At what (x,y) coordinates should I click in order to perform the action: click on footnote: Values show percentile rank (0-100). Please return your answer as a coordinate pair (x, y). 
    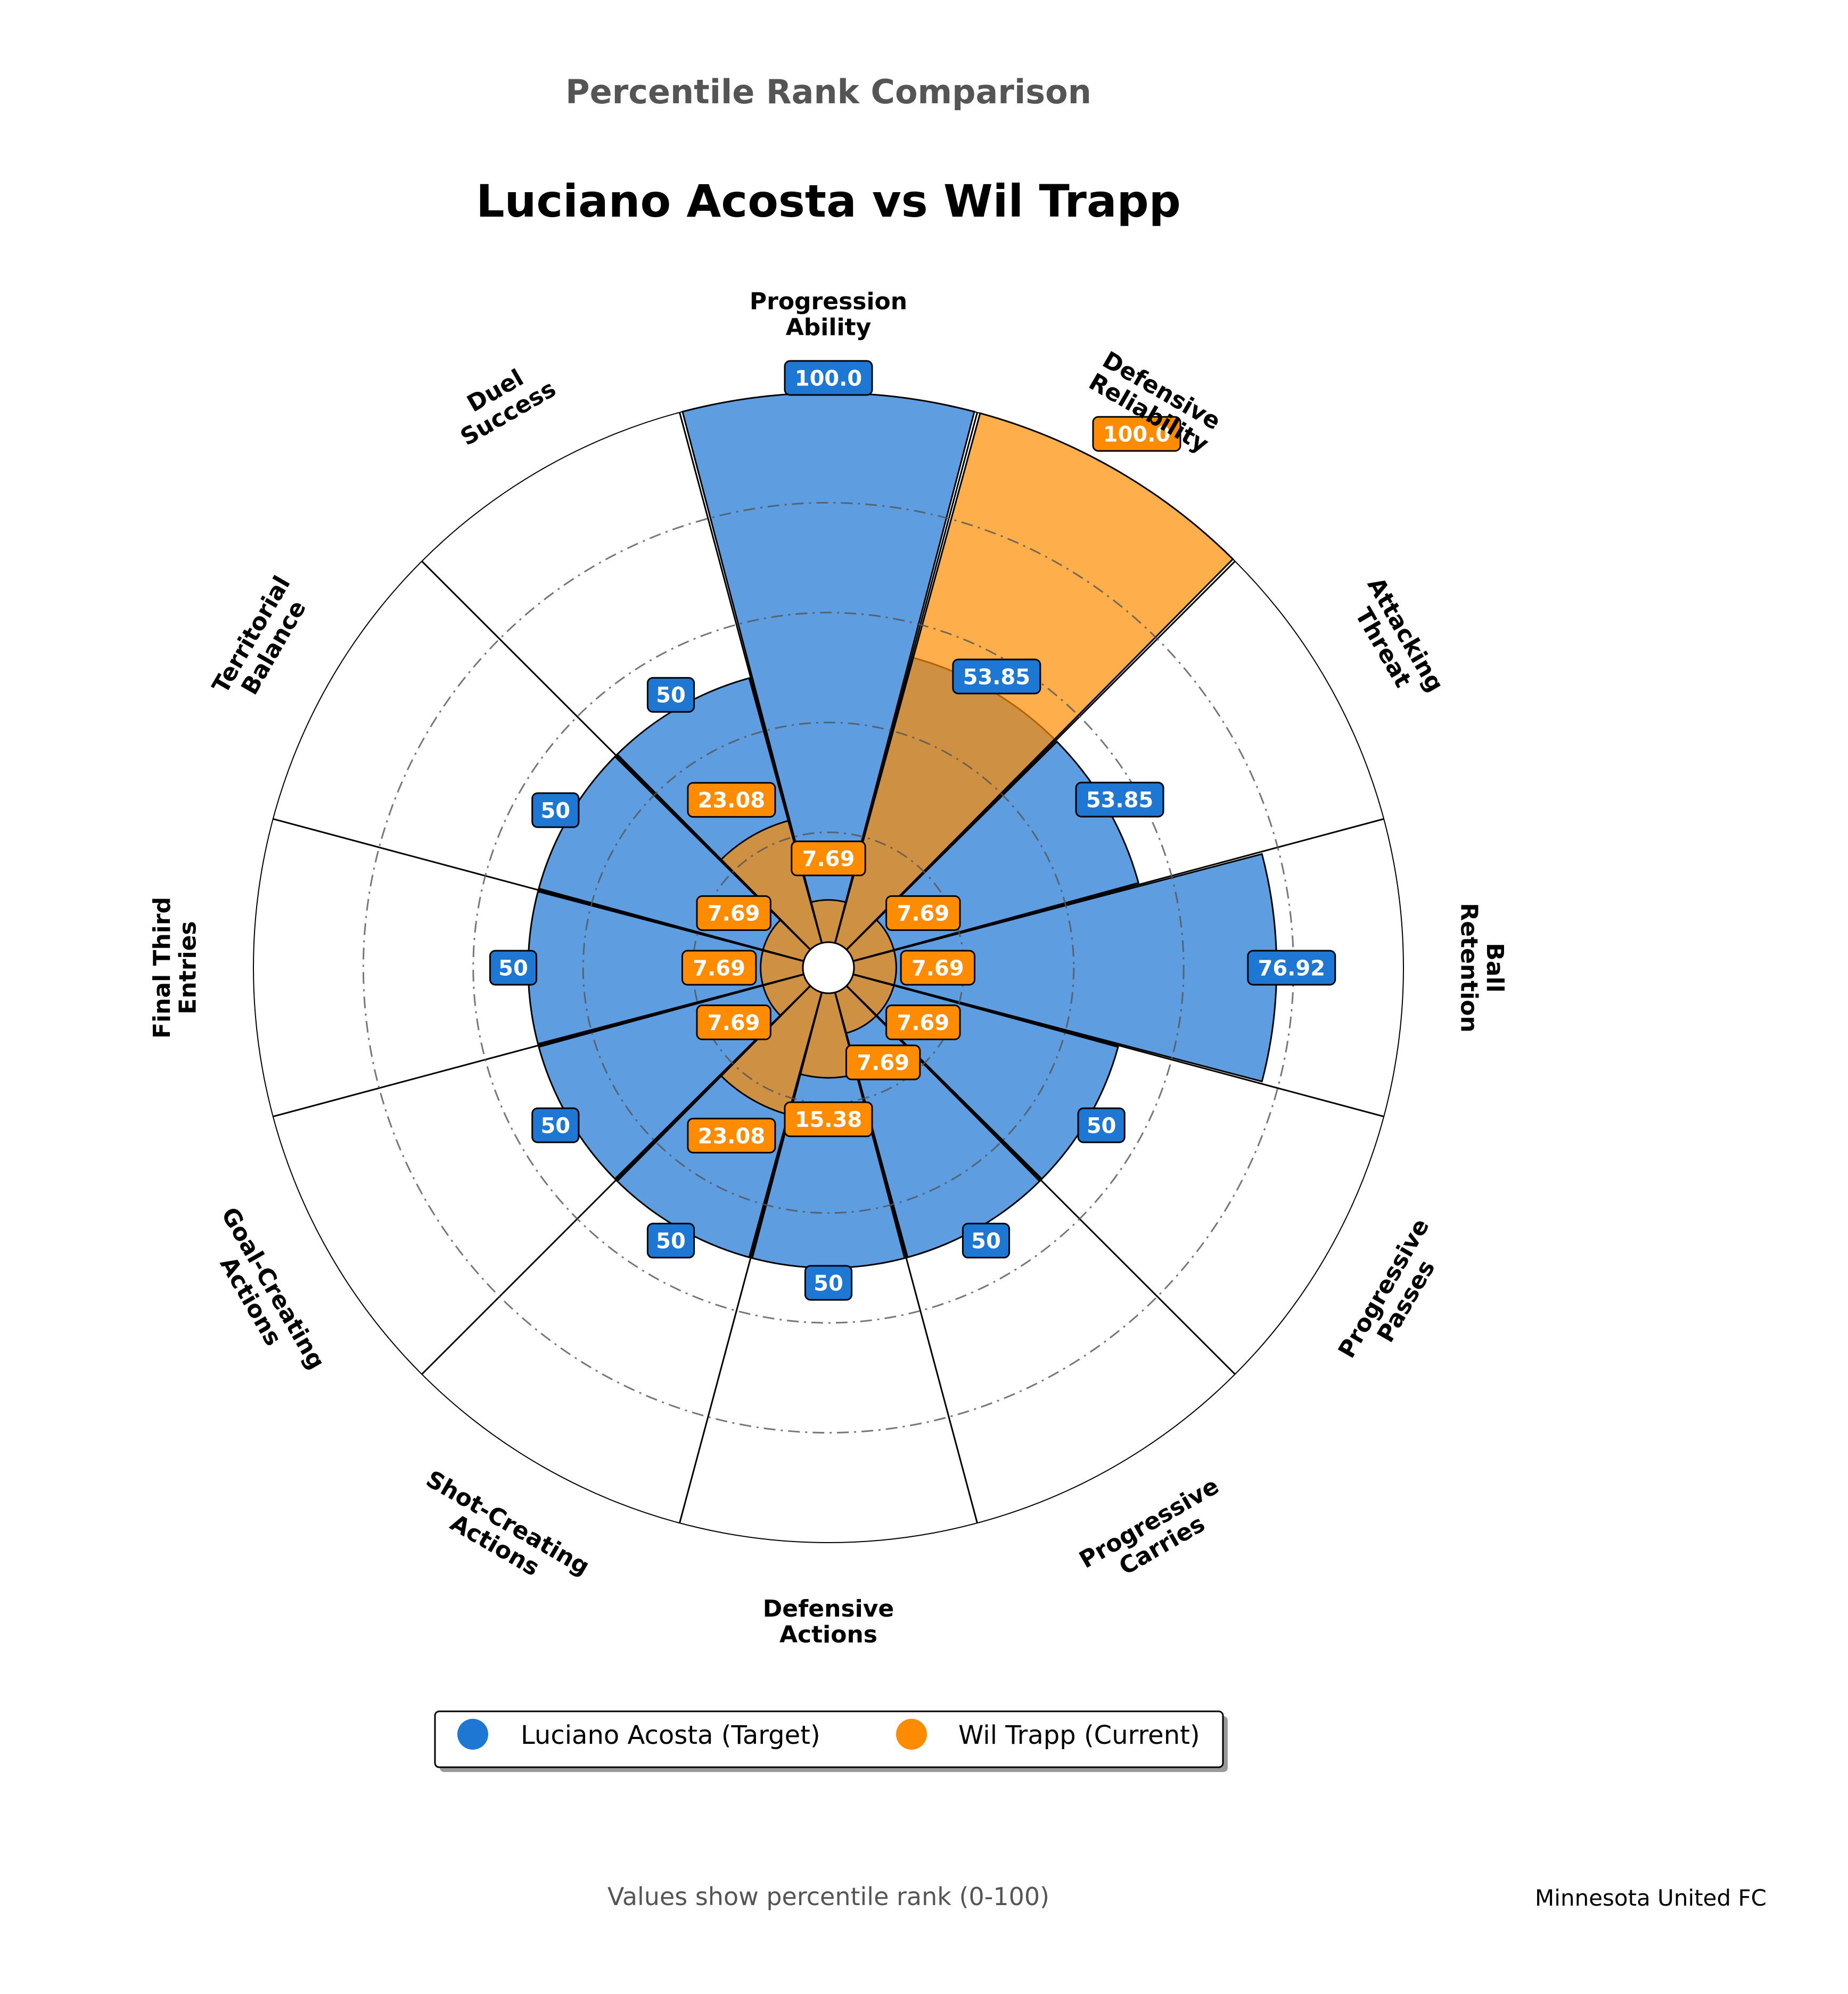
    Looking at the image, I should click on (828, 1896).